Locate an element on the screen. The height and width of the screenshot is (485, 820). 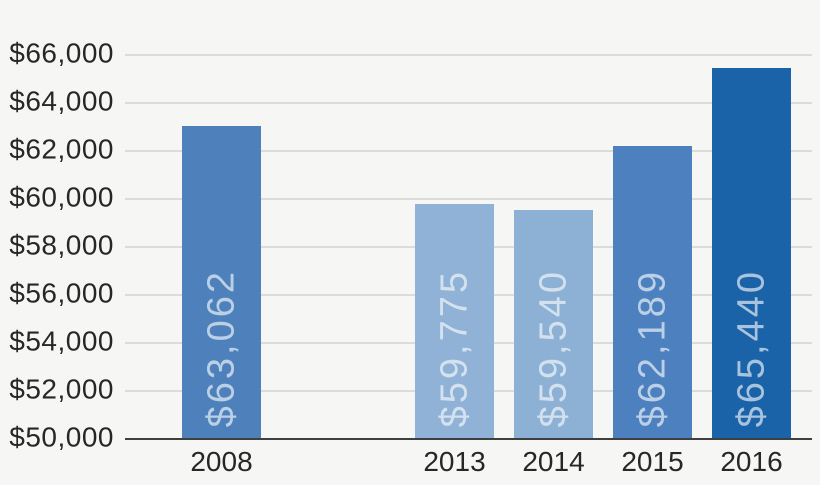
x-tick-label: 2016 is located at coordinates (751, 461).